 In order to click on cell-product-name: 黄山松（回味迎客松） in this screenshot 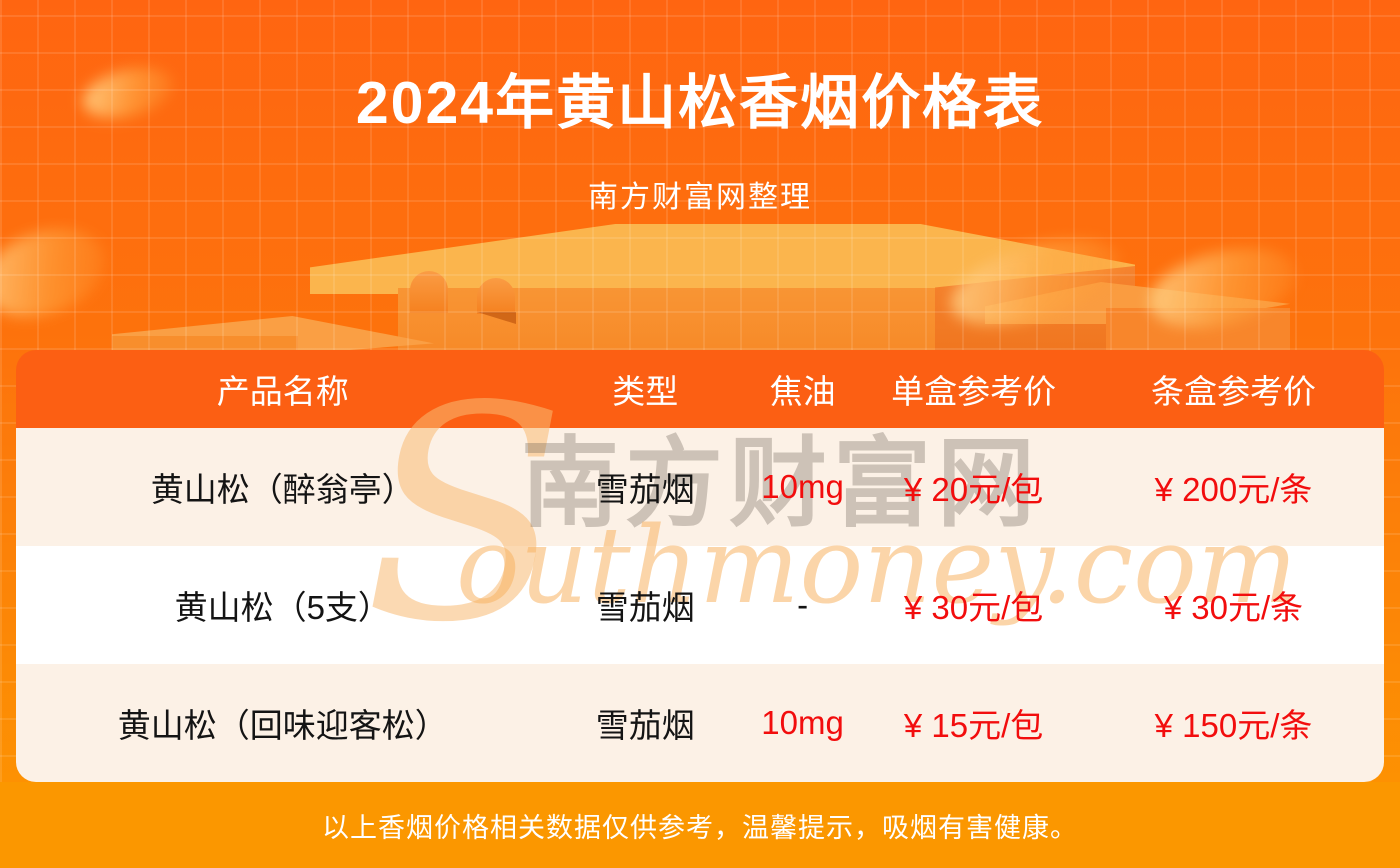, I will do `click(282, 725)`.